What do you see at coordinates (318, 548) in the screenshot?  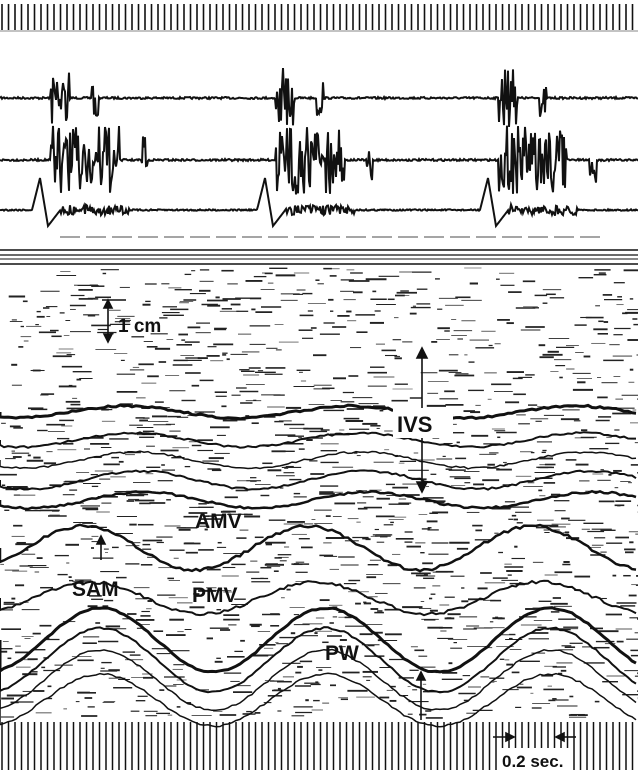 I see `anterior-mitral-valve-echo` at bounding box center [318, 548].